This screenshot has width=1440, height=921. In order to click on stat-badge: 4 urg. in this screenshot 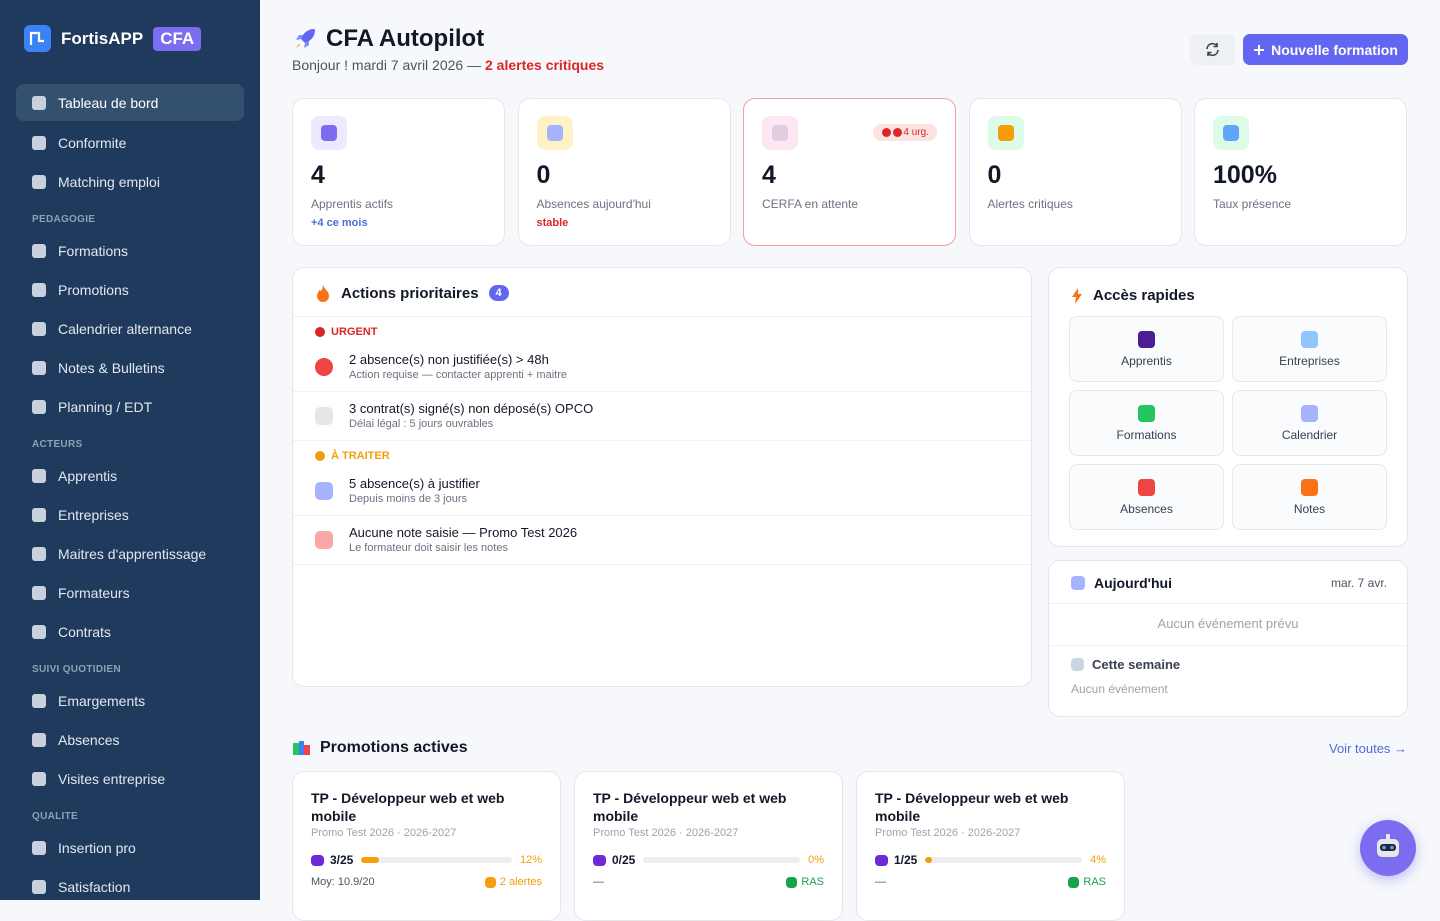, I will do `click(905, 132)`.